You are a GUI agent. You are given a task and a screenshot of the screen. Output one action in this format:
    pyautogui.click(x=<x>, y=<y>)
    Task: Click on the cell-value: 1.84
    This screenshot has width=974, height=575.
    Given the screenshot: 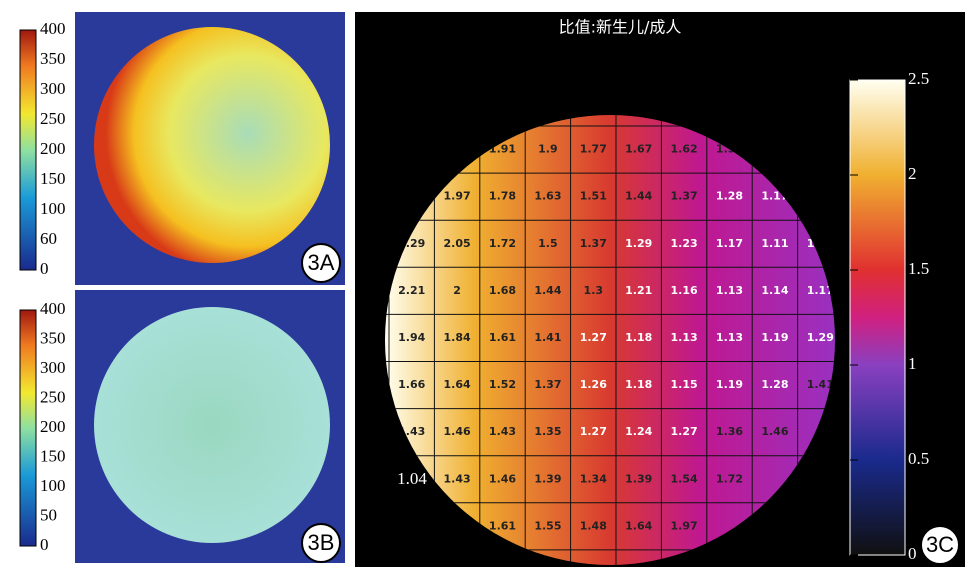 What is the action you would take?
    pyautogui.click(x=457, y=337)
    